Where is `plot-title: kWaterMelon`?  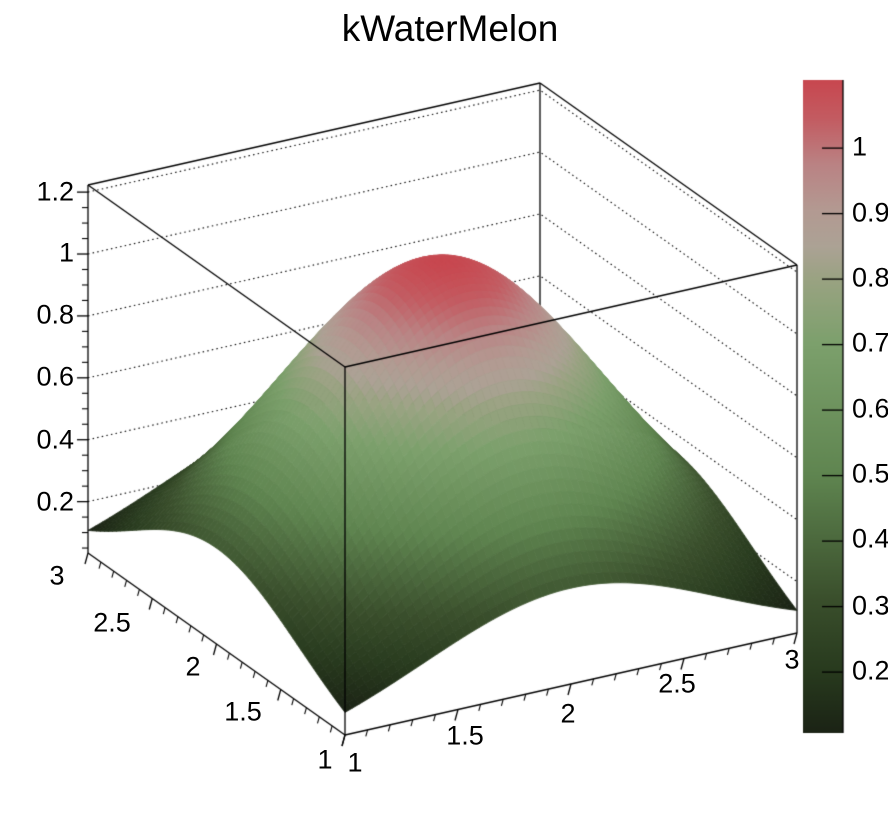 plot-title: kWaterMelon is located at coordinates (450, 28).